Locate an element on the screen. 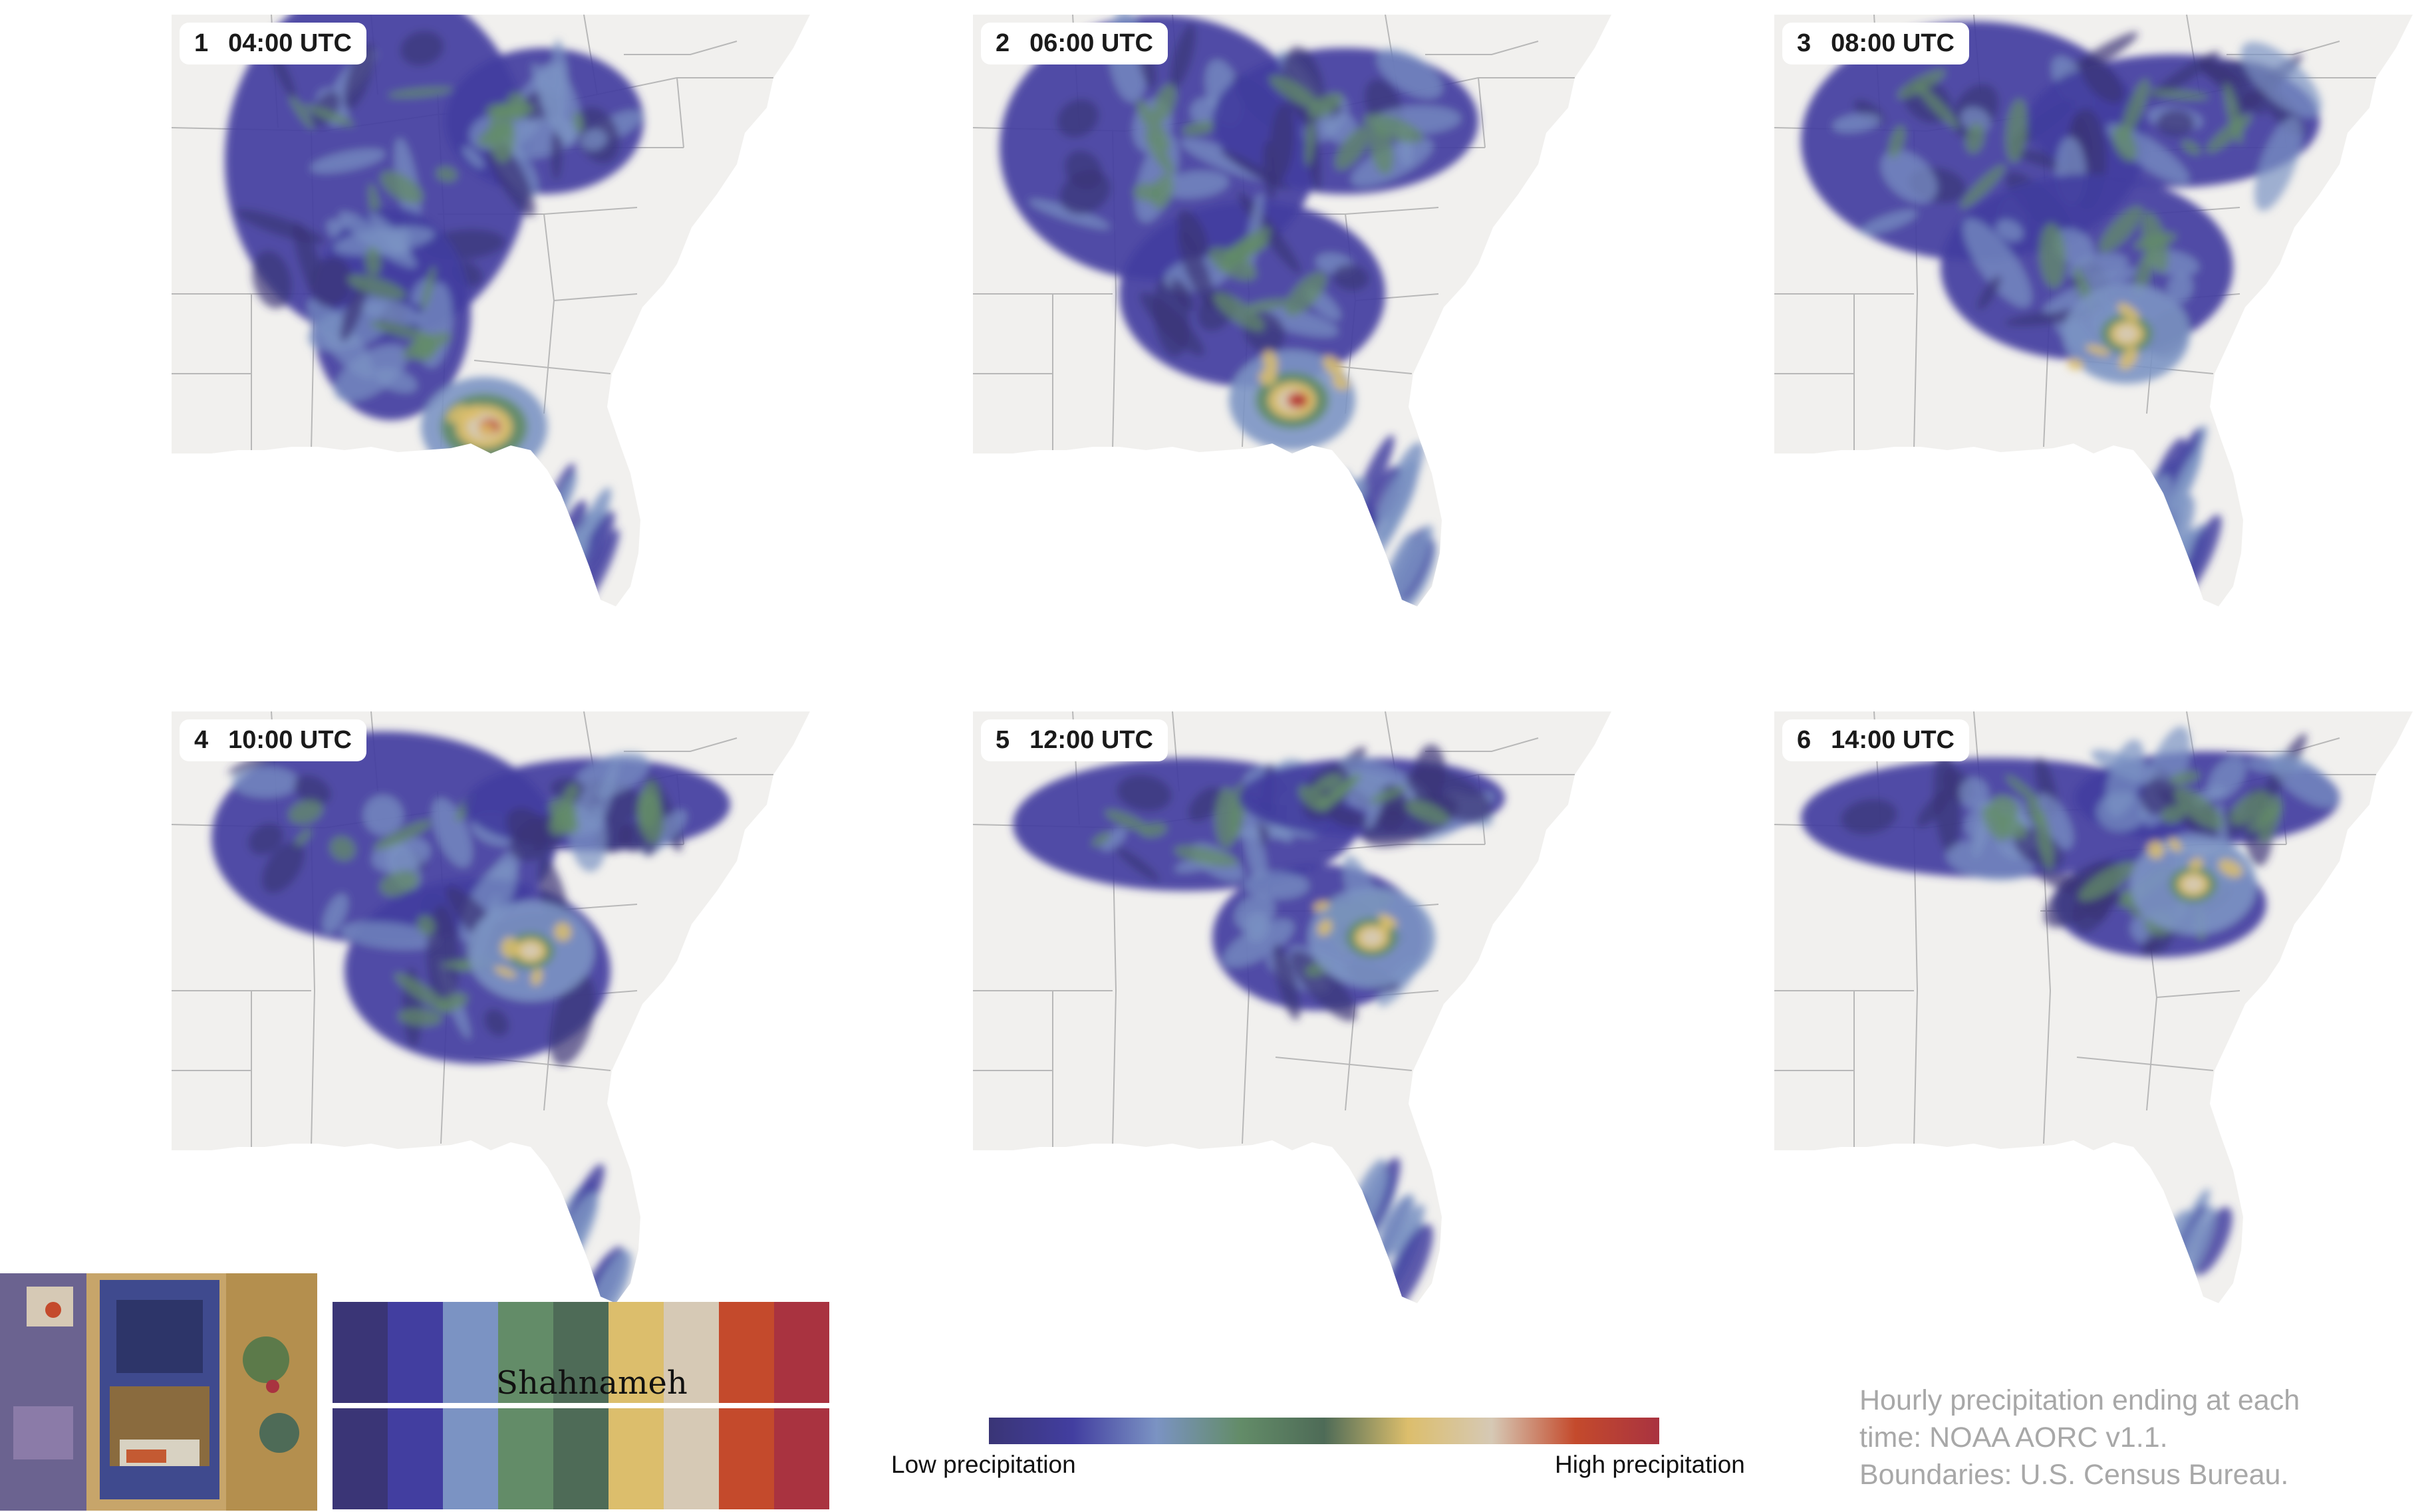  legend-high-label: High precipitation is located at coordinates (1650, 1465).